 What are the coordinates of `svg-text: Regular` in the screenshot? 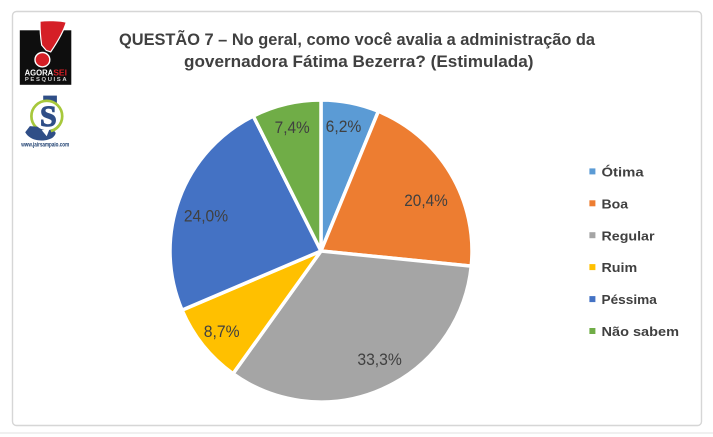 It's located at (628, 235).